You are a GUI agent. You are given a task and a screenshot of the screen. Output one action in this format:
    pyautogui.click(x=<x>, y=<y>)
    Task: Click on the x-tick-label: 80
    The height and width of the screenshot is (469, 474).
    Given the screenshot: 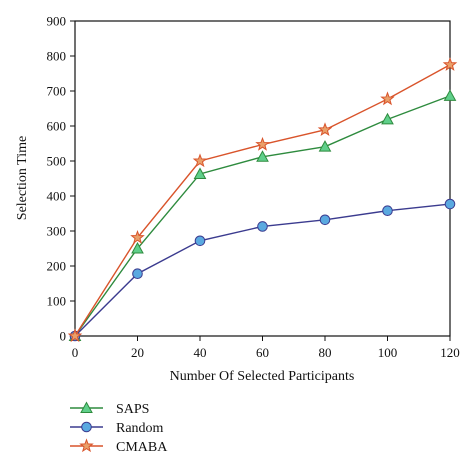 What is the action you would take?
    pyautogui.click(x=325, y=352)
    